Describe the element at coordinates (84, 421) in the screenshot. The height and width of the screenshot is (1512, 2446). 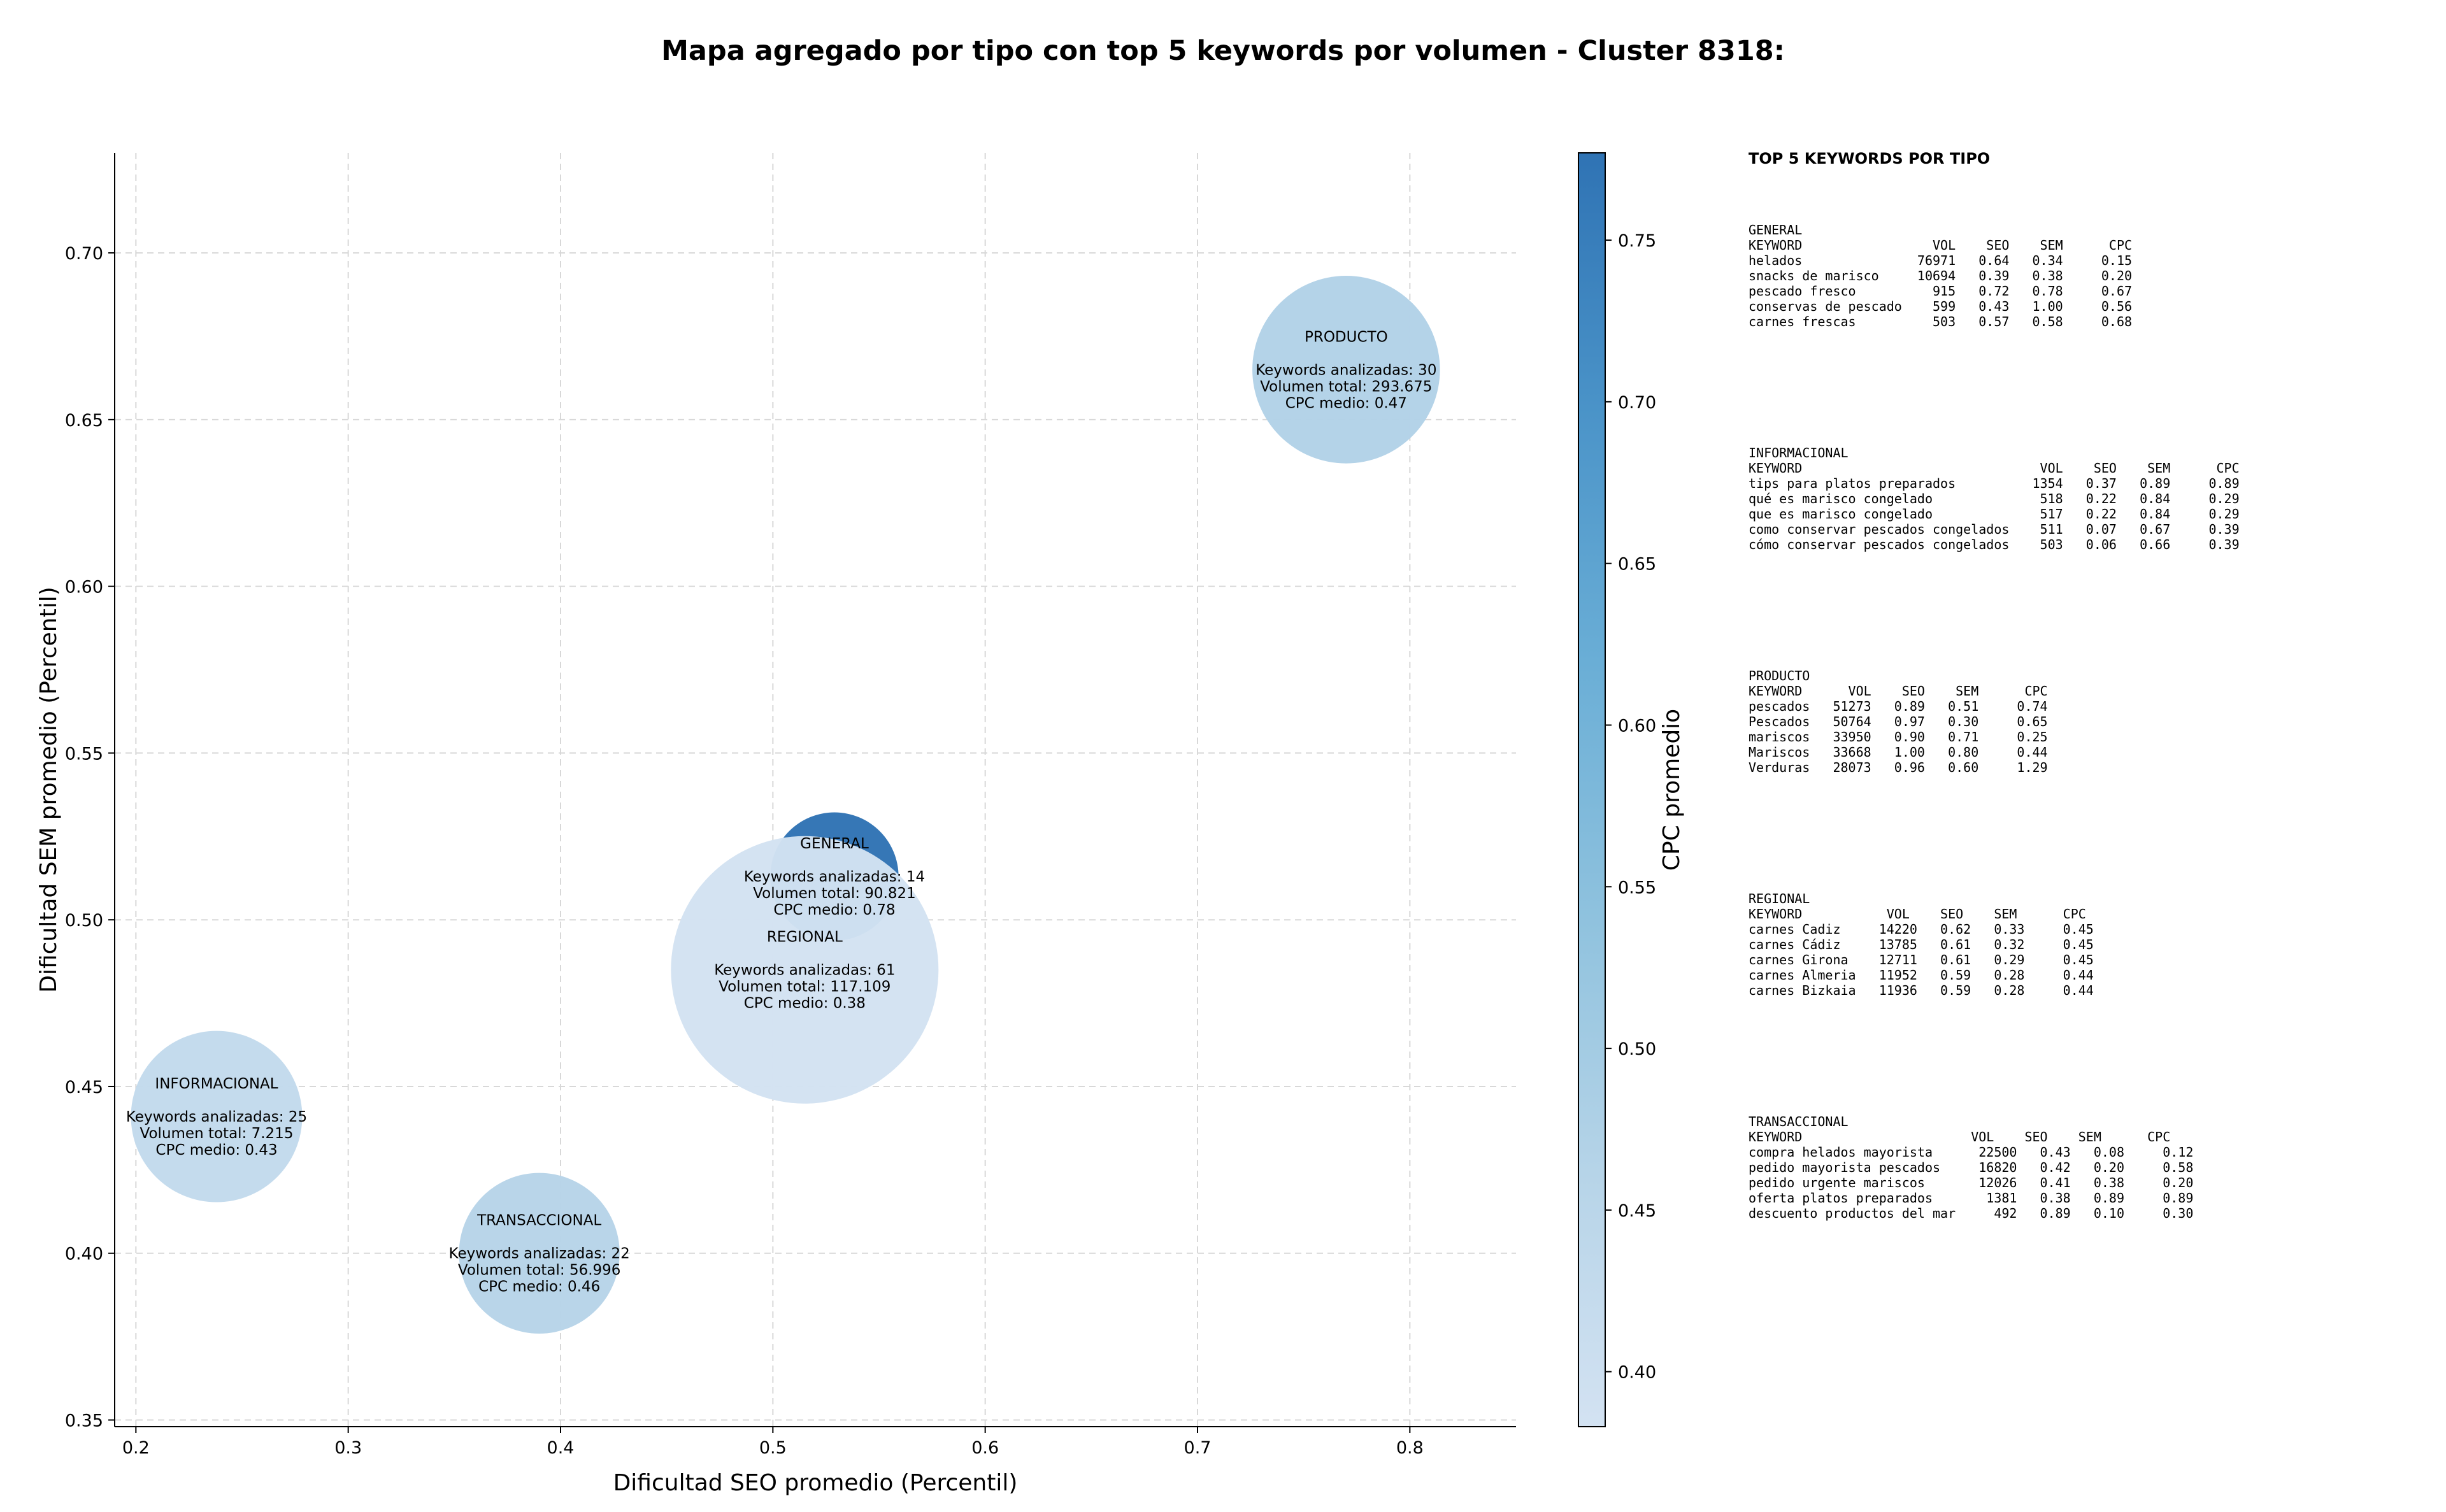
I see `y-tick-label: 0.65` at that location.